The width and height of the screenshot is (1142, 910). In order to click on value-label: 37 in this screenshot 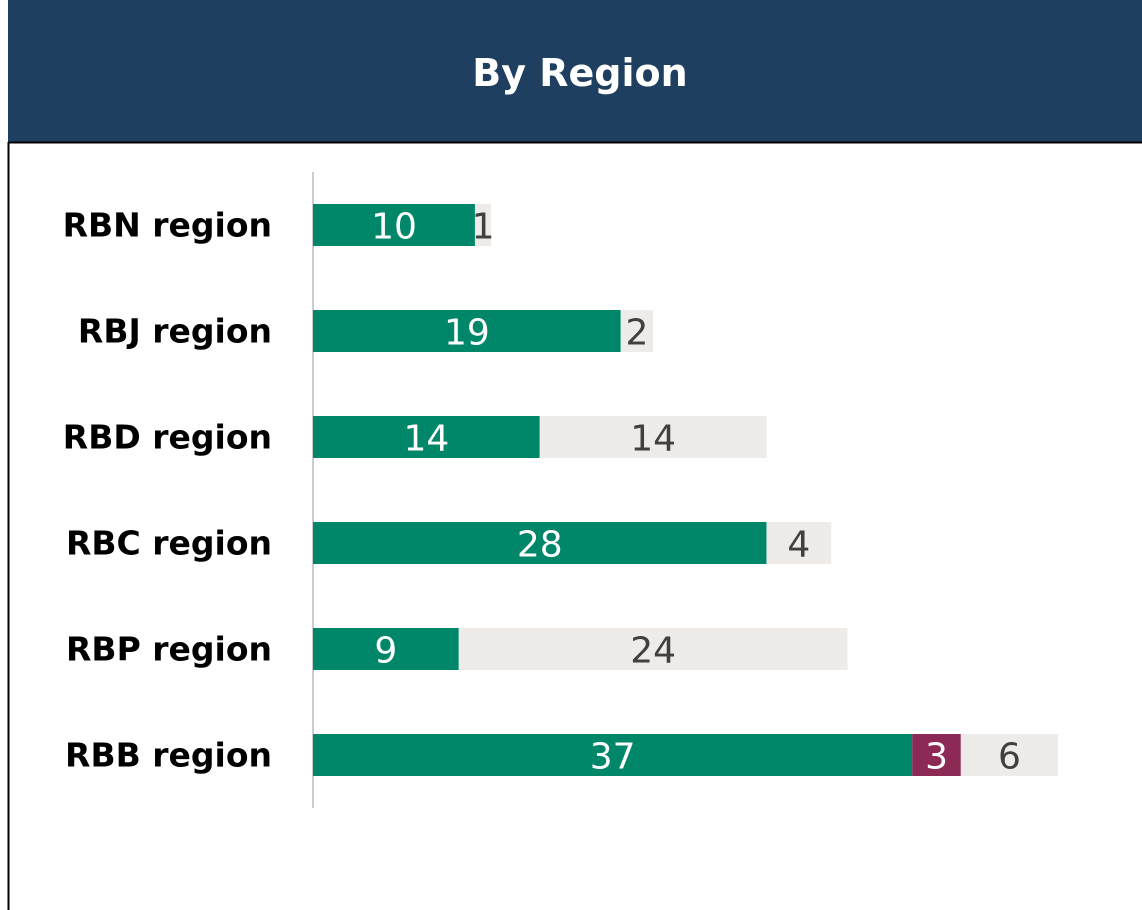, I will do `click(613, 757)`.